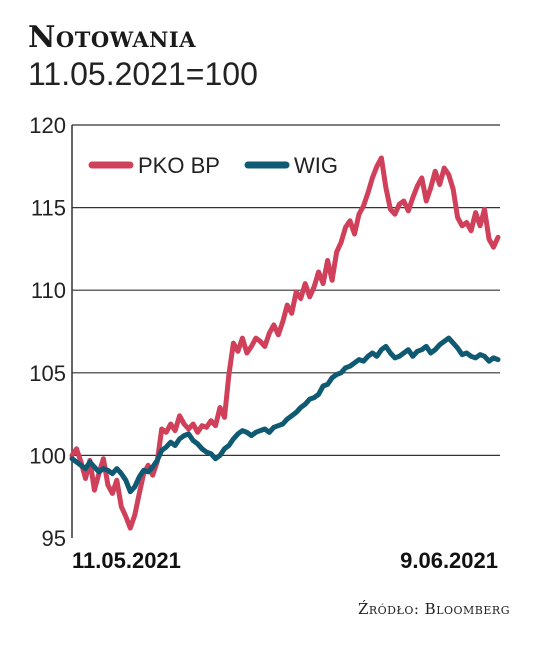 The image size is (536, 659). I want to click on y-tick-label: 100, so click(47, 455).